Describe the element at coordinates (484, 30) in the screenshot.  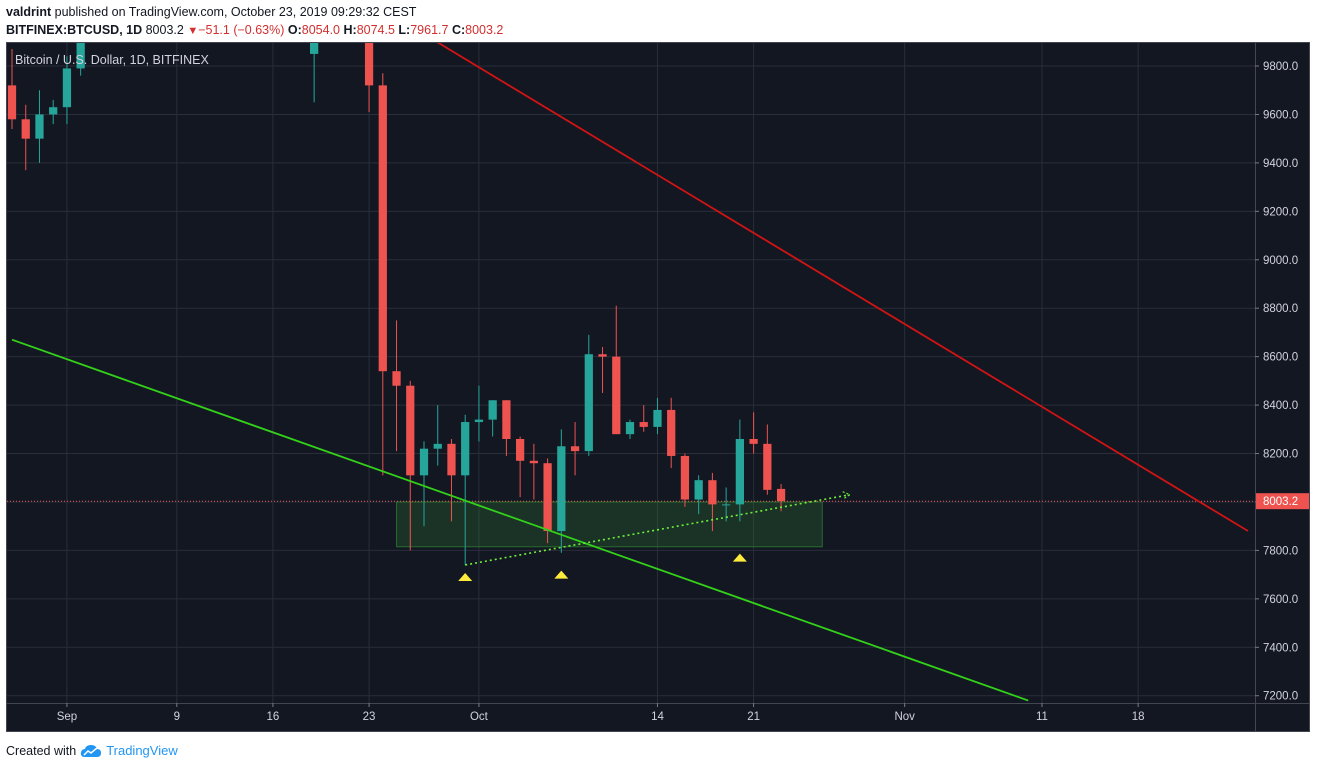
I see `close-value: 8003.2` at that location.